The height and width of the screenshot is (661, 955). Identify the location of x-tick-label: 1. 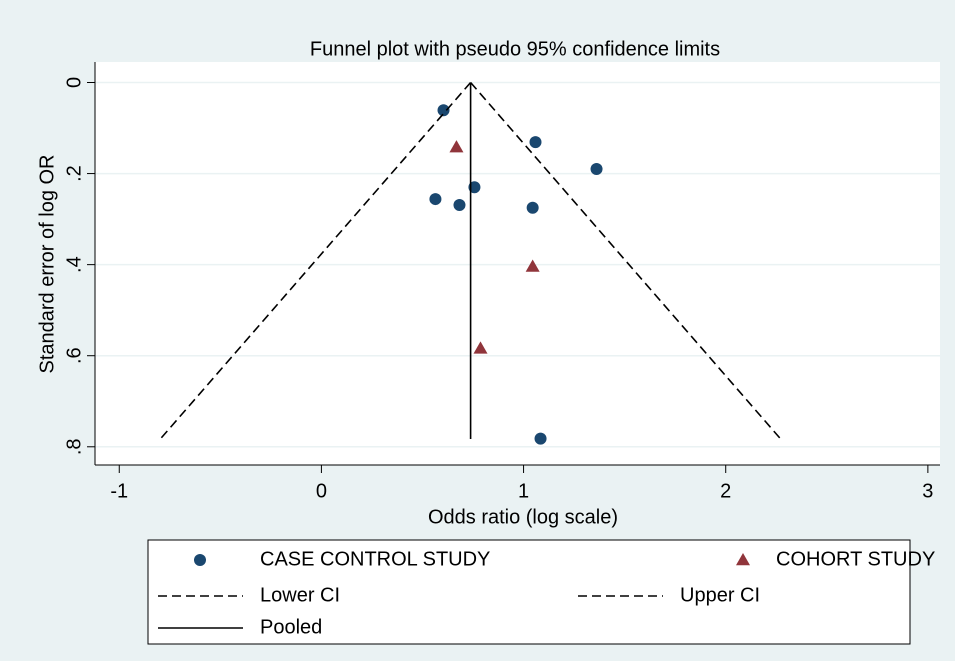
(523, 491).